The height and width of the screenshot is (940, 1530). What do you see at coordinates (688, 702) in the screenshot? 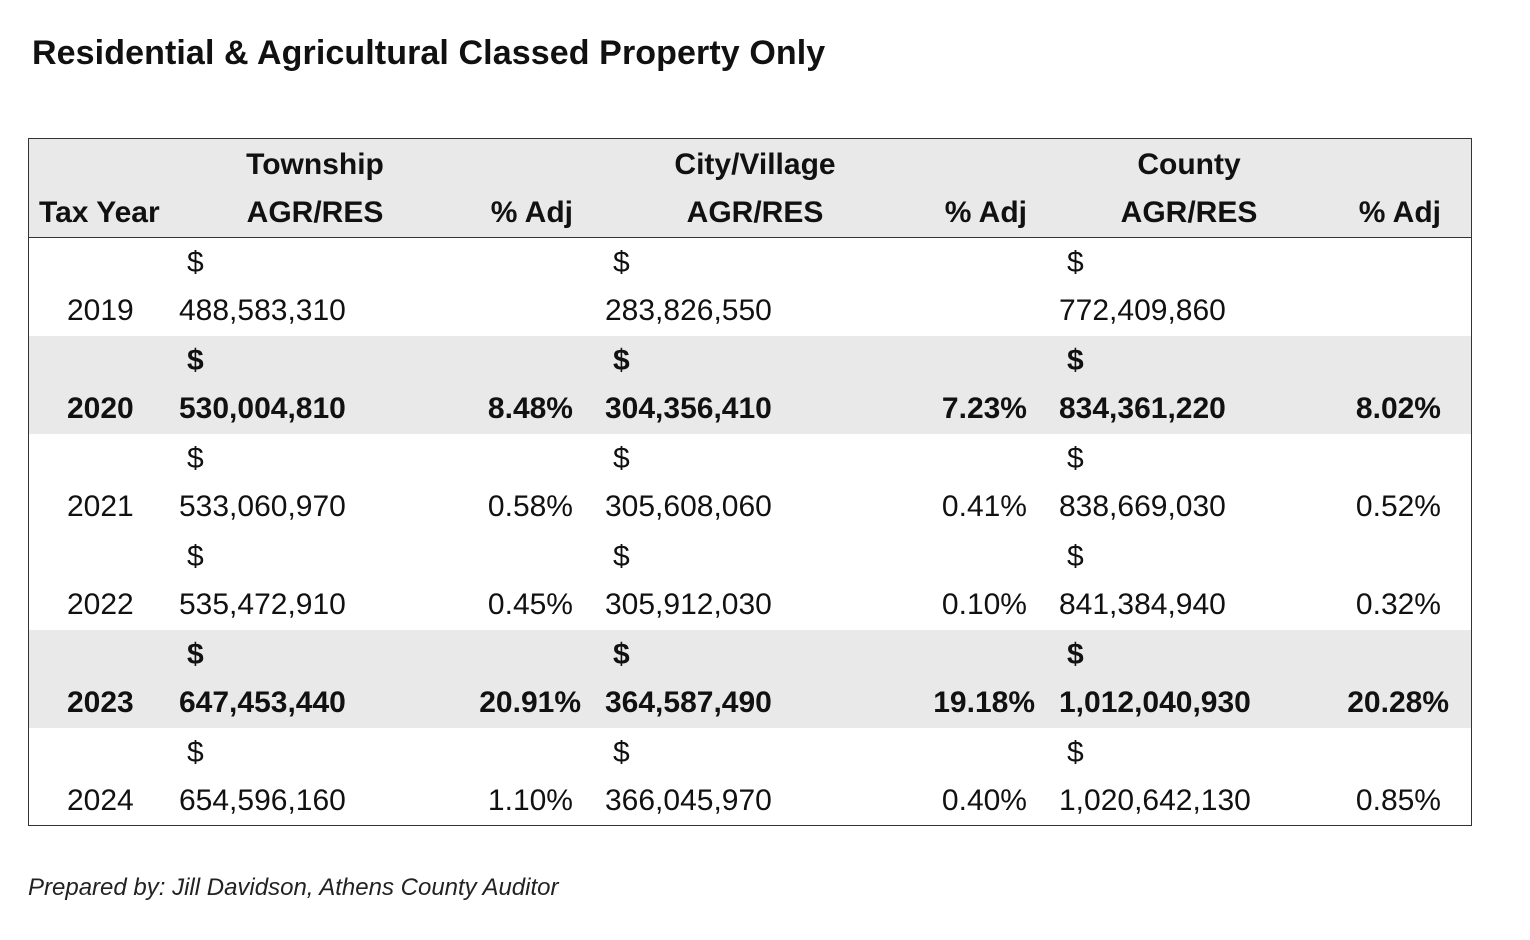
I see `city-value: 364,587,490` at bounding box center [688, 702].